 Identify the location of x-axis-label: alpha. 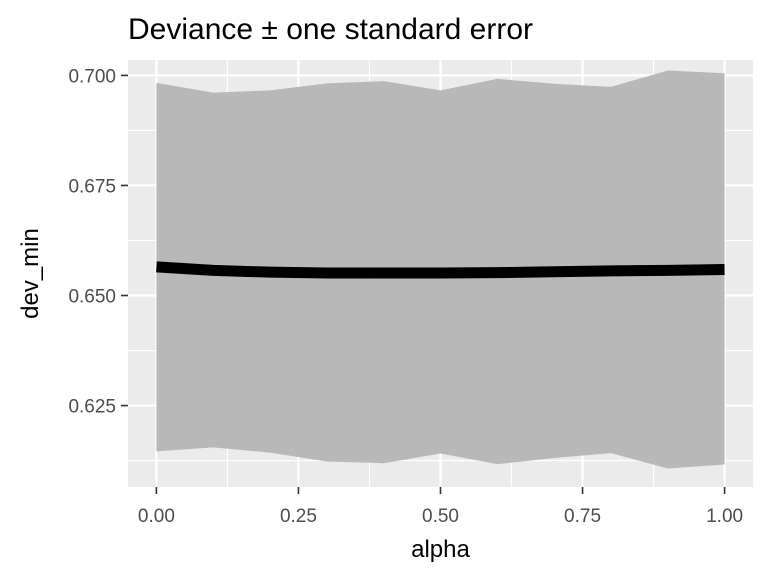
(440, 549).